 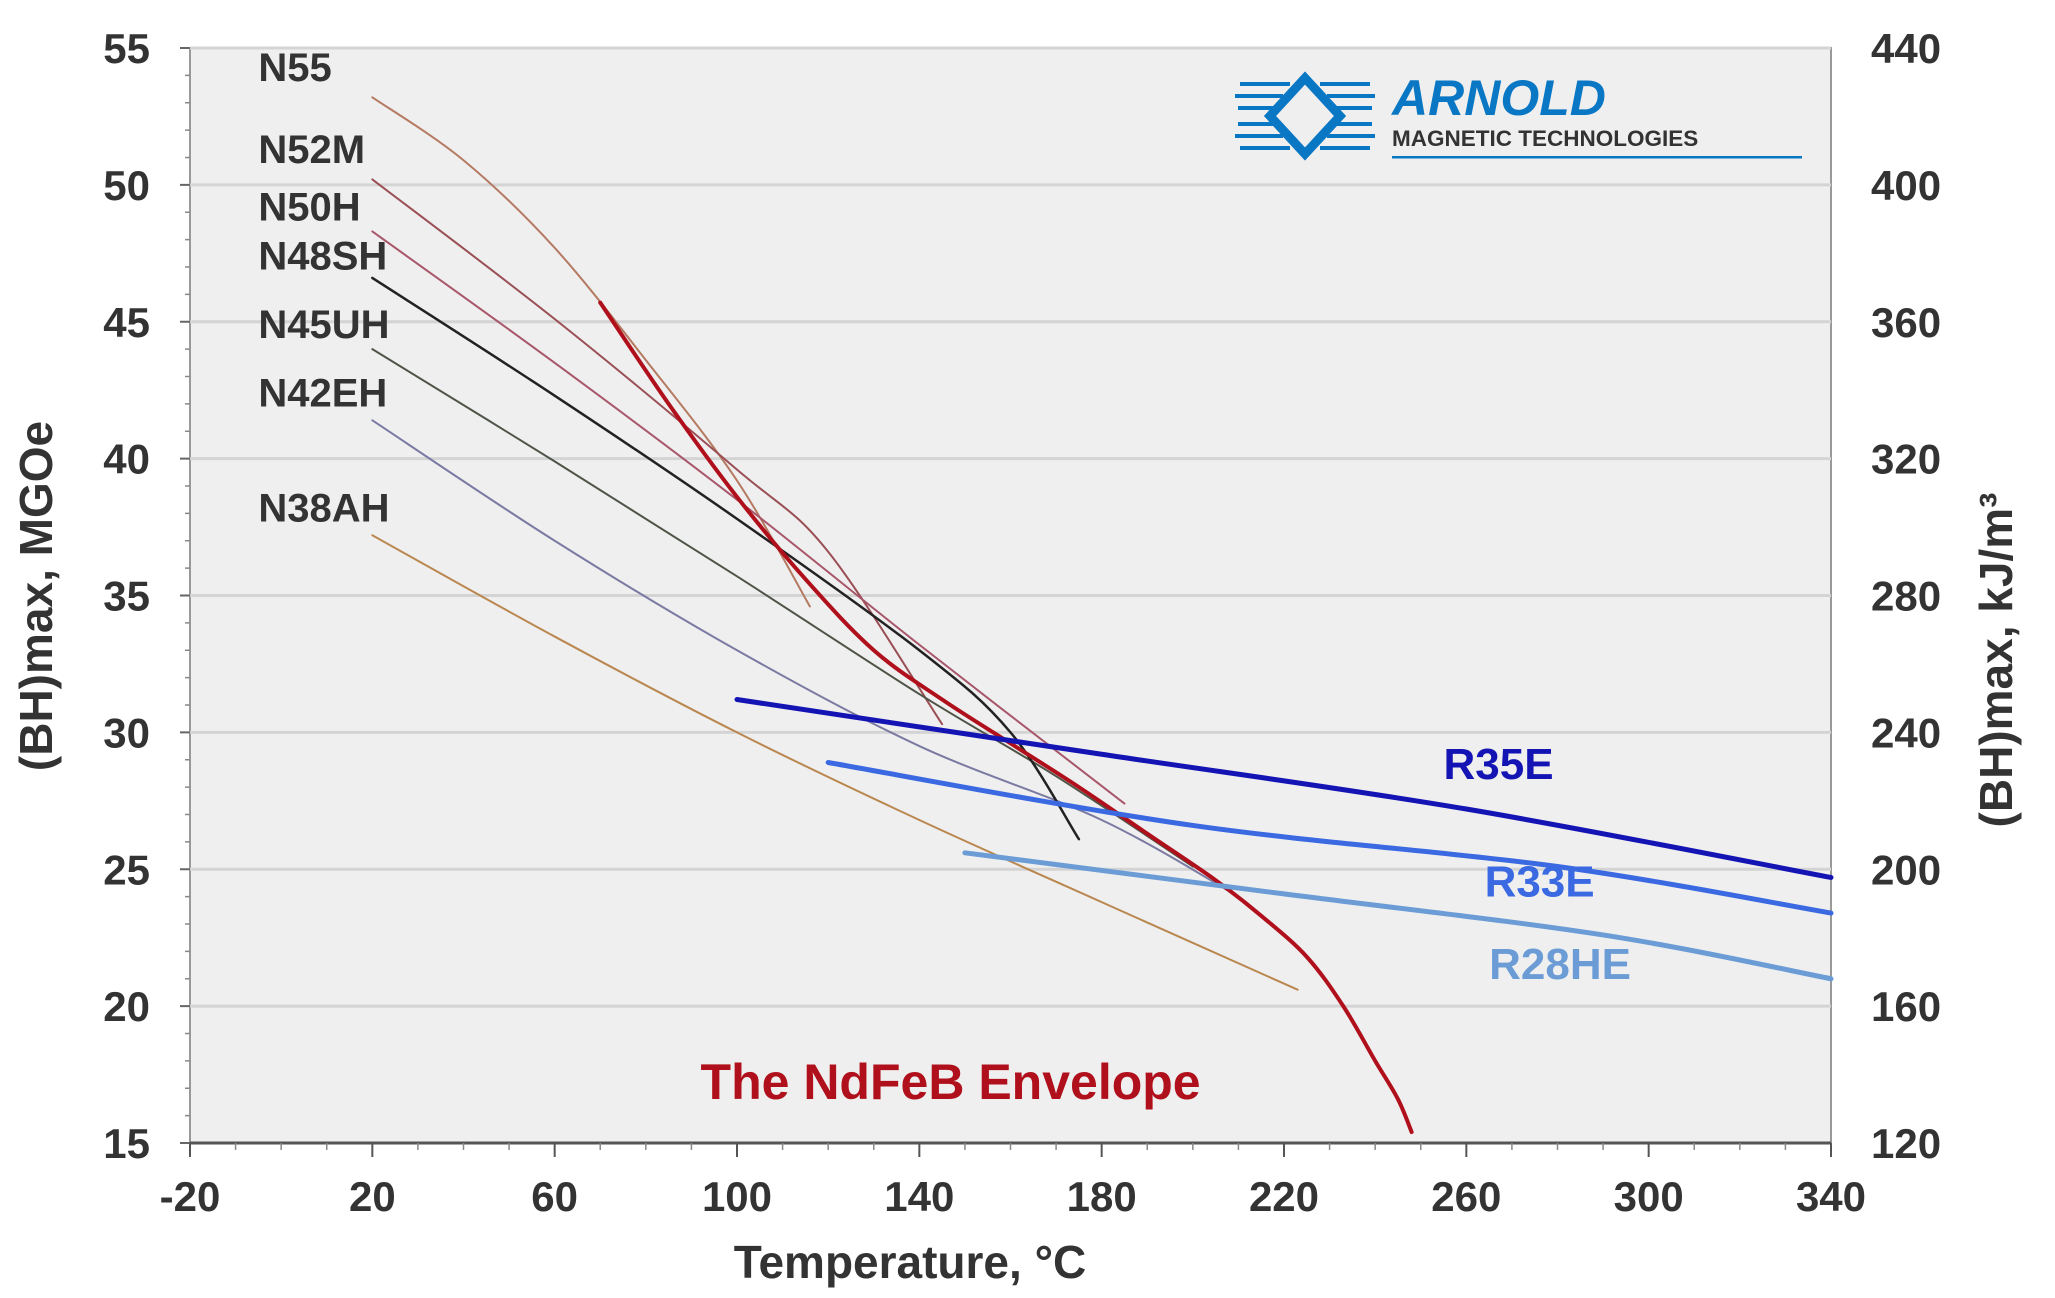 I want to click on arnold-diamond-icon, so click(x=1305, y=116).